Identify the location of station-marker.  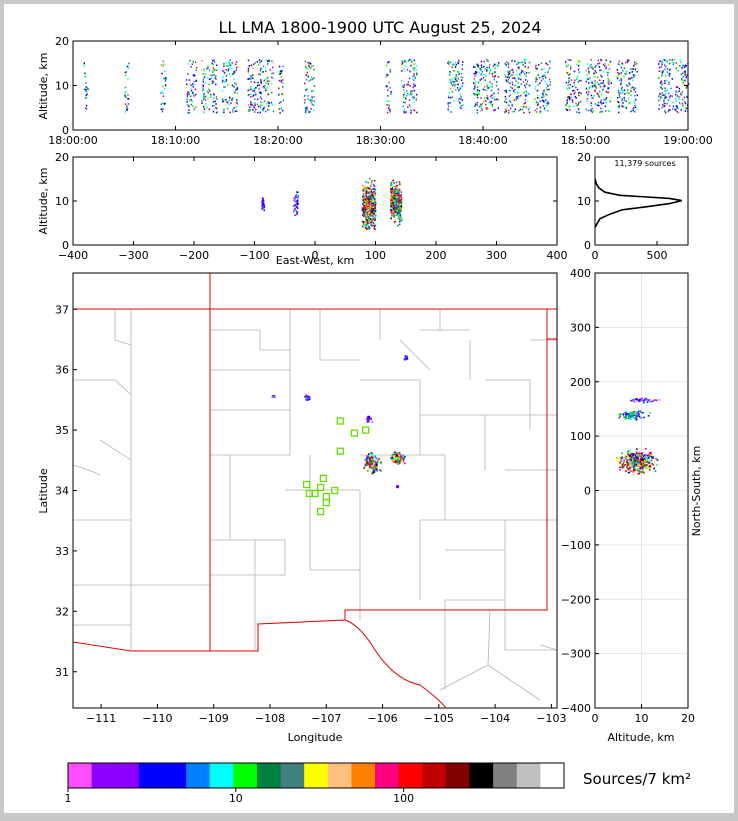
(306, 484).